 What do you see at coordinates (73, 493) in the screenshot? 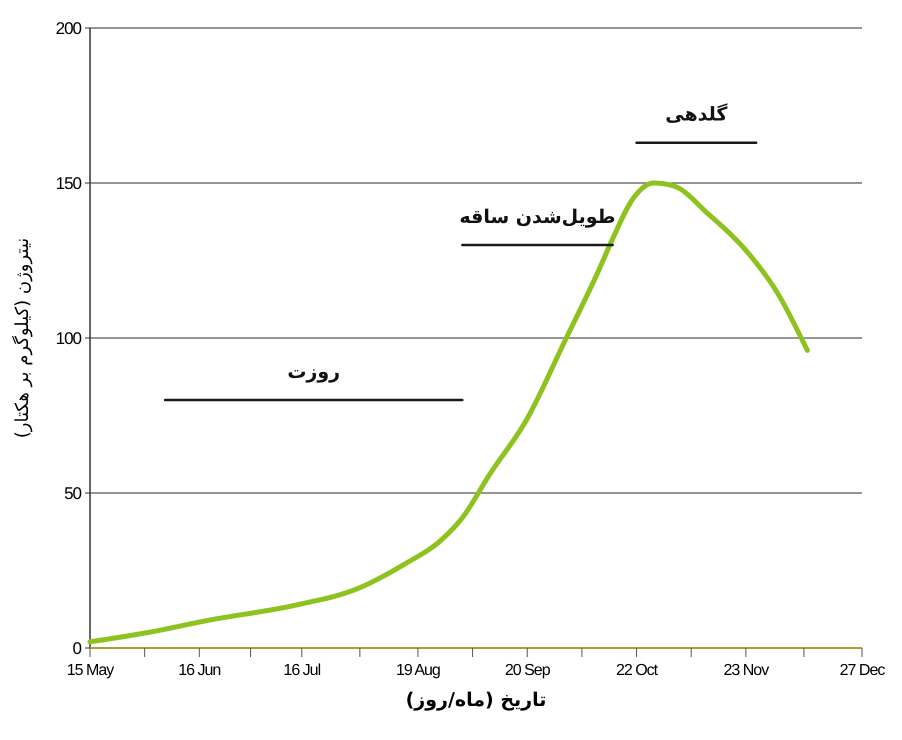
I see `y-tick-label: 50` at bounding box center [73, 493].